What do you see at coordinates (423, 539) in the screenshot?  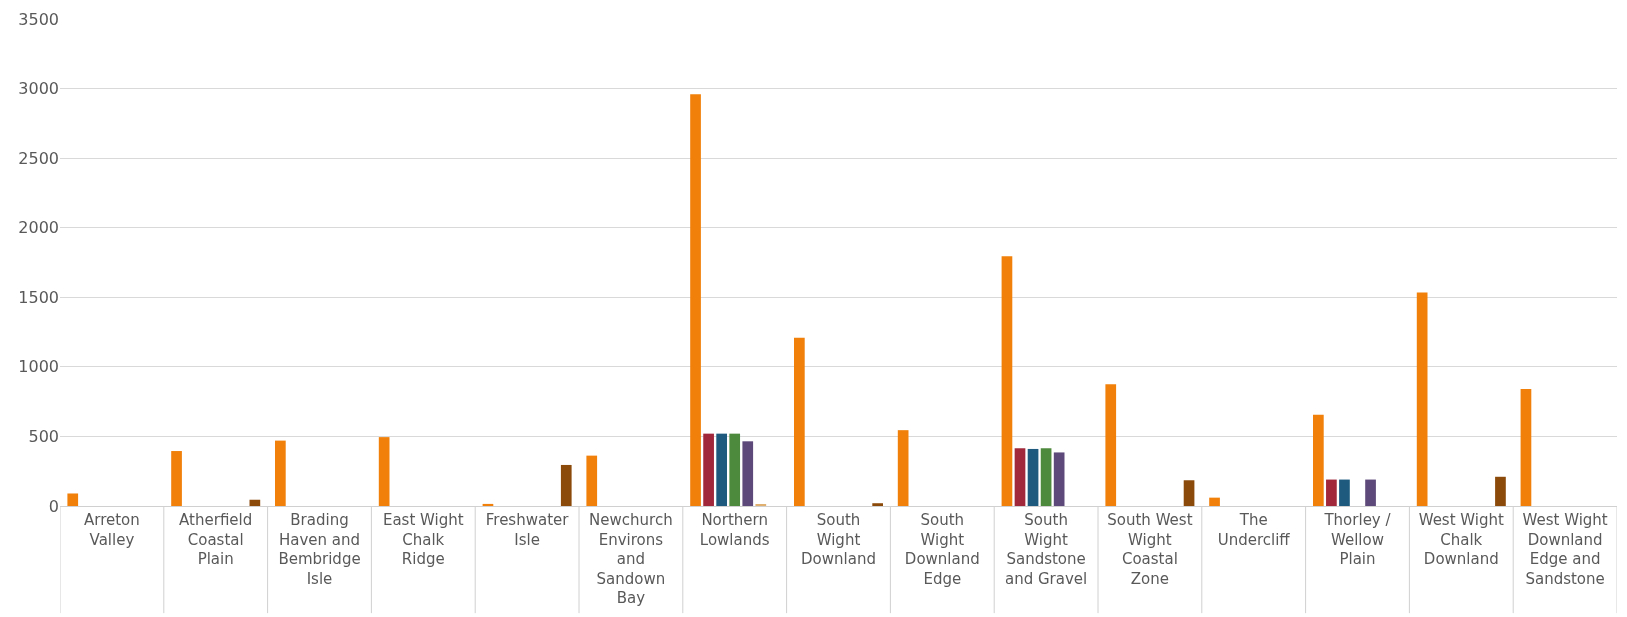 I see `x-tick-label: East Wight Chalk Ridge` at bounding box center [423, 539].